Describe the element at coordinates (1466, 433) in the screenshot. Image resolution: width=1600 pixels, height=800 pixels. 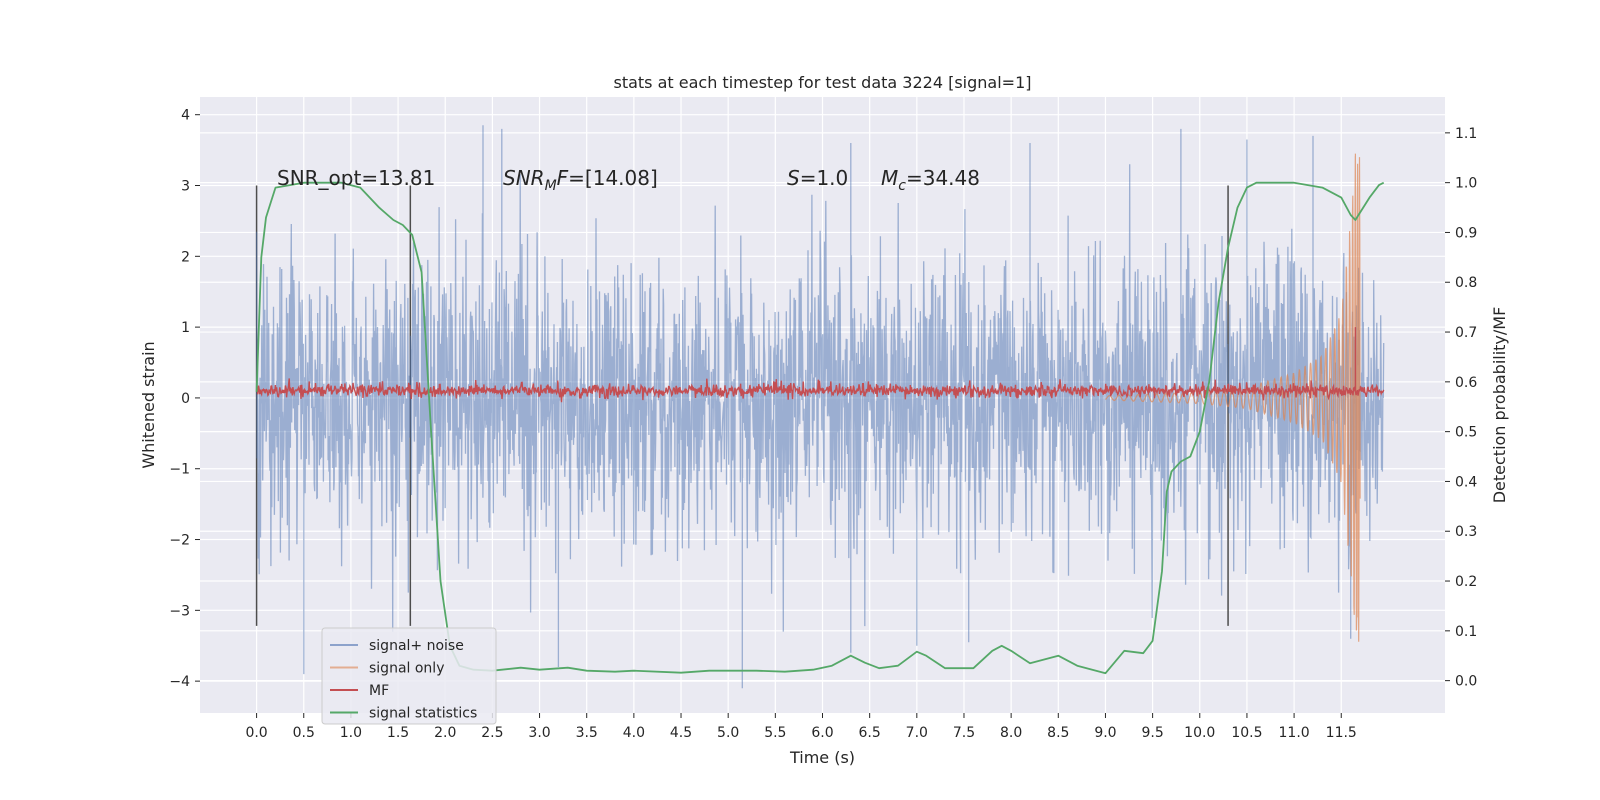
I see `y2-tick-label: 0.5` at that location.